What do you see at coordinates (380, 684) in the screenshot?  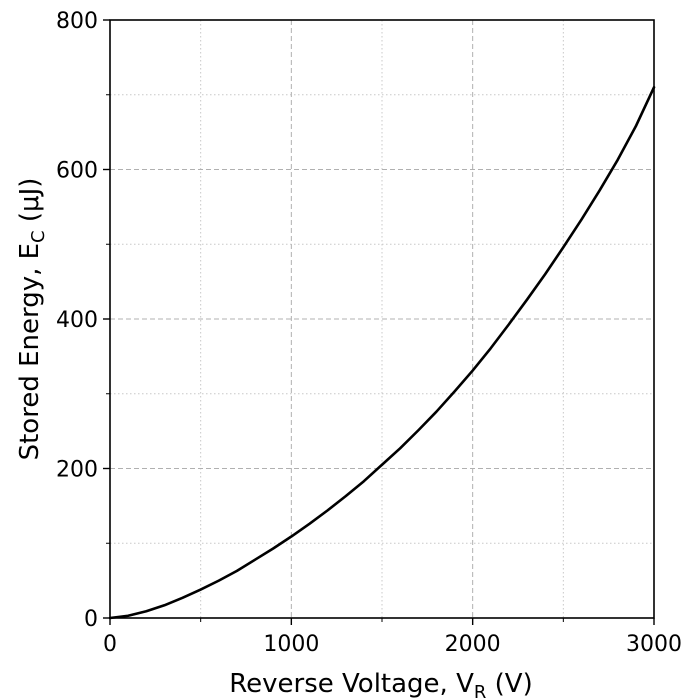 I see `x-axis-title: Reverse Voltage, VR (V)` at bounding box center [380, 684].